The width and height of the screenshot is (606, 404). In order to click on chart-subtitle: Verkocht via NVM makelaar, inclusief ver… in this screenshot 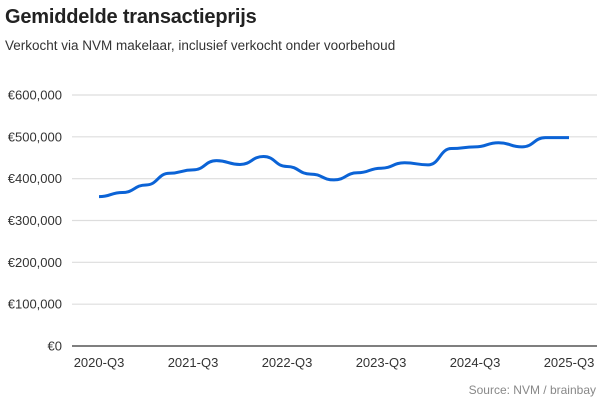, I will do `click(200, 45)`.